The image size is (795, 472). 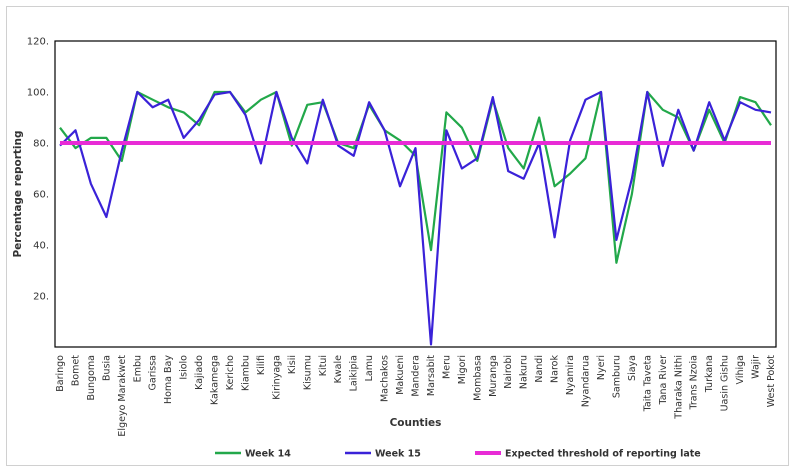 What do you see at coordinates (41, 144) in the screenshot?
I see `y-tick-label: 80.` at bounding box center [41, 144].